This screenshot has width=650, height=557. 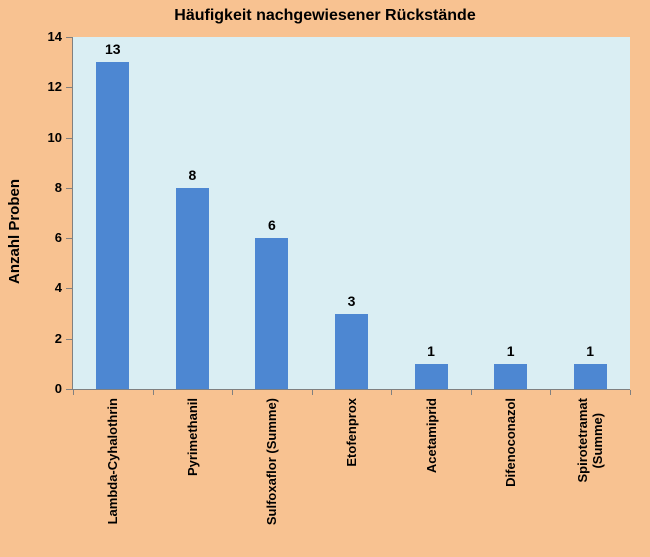 I want to click on chart-title: Häufigkeit nachgewiesener Rückstände, so click(x=325, y=15).